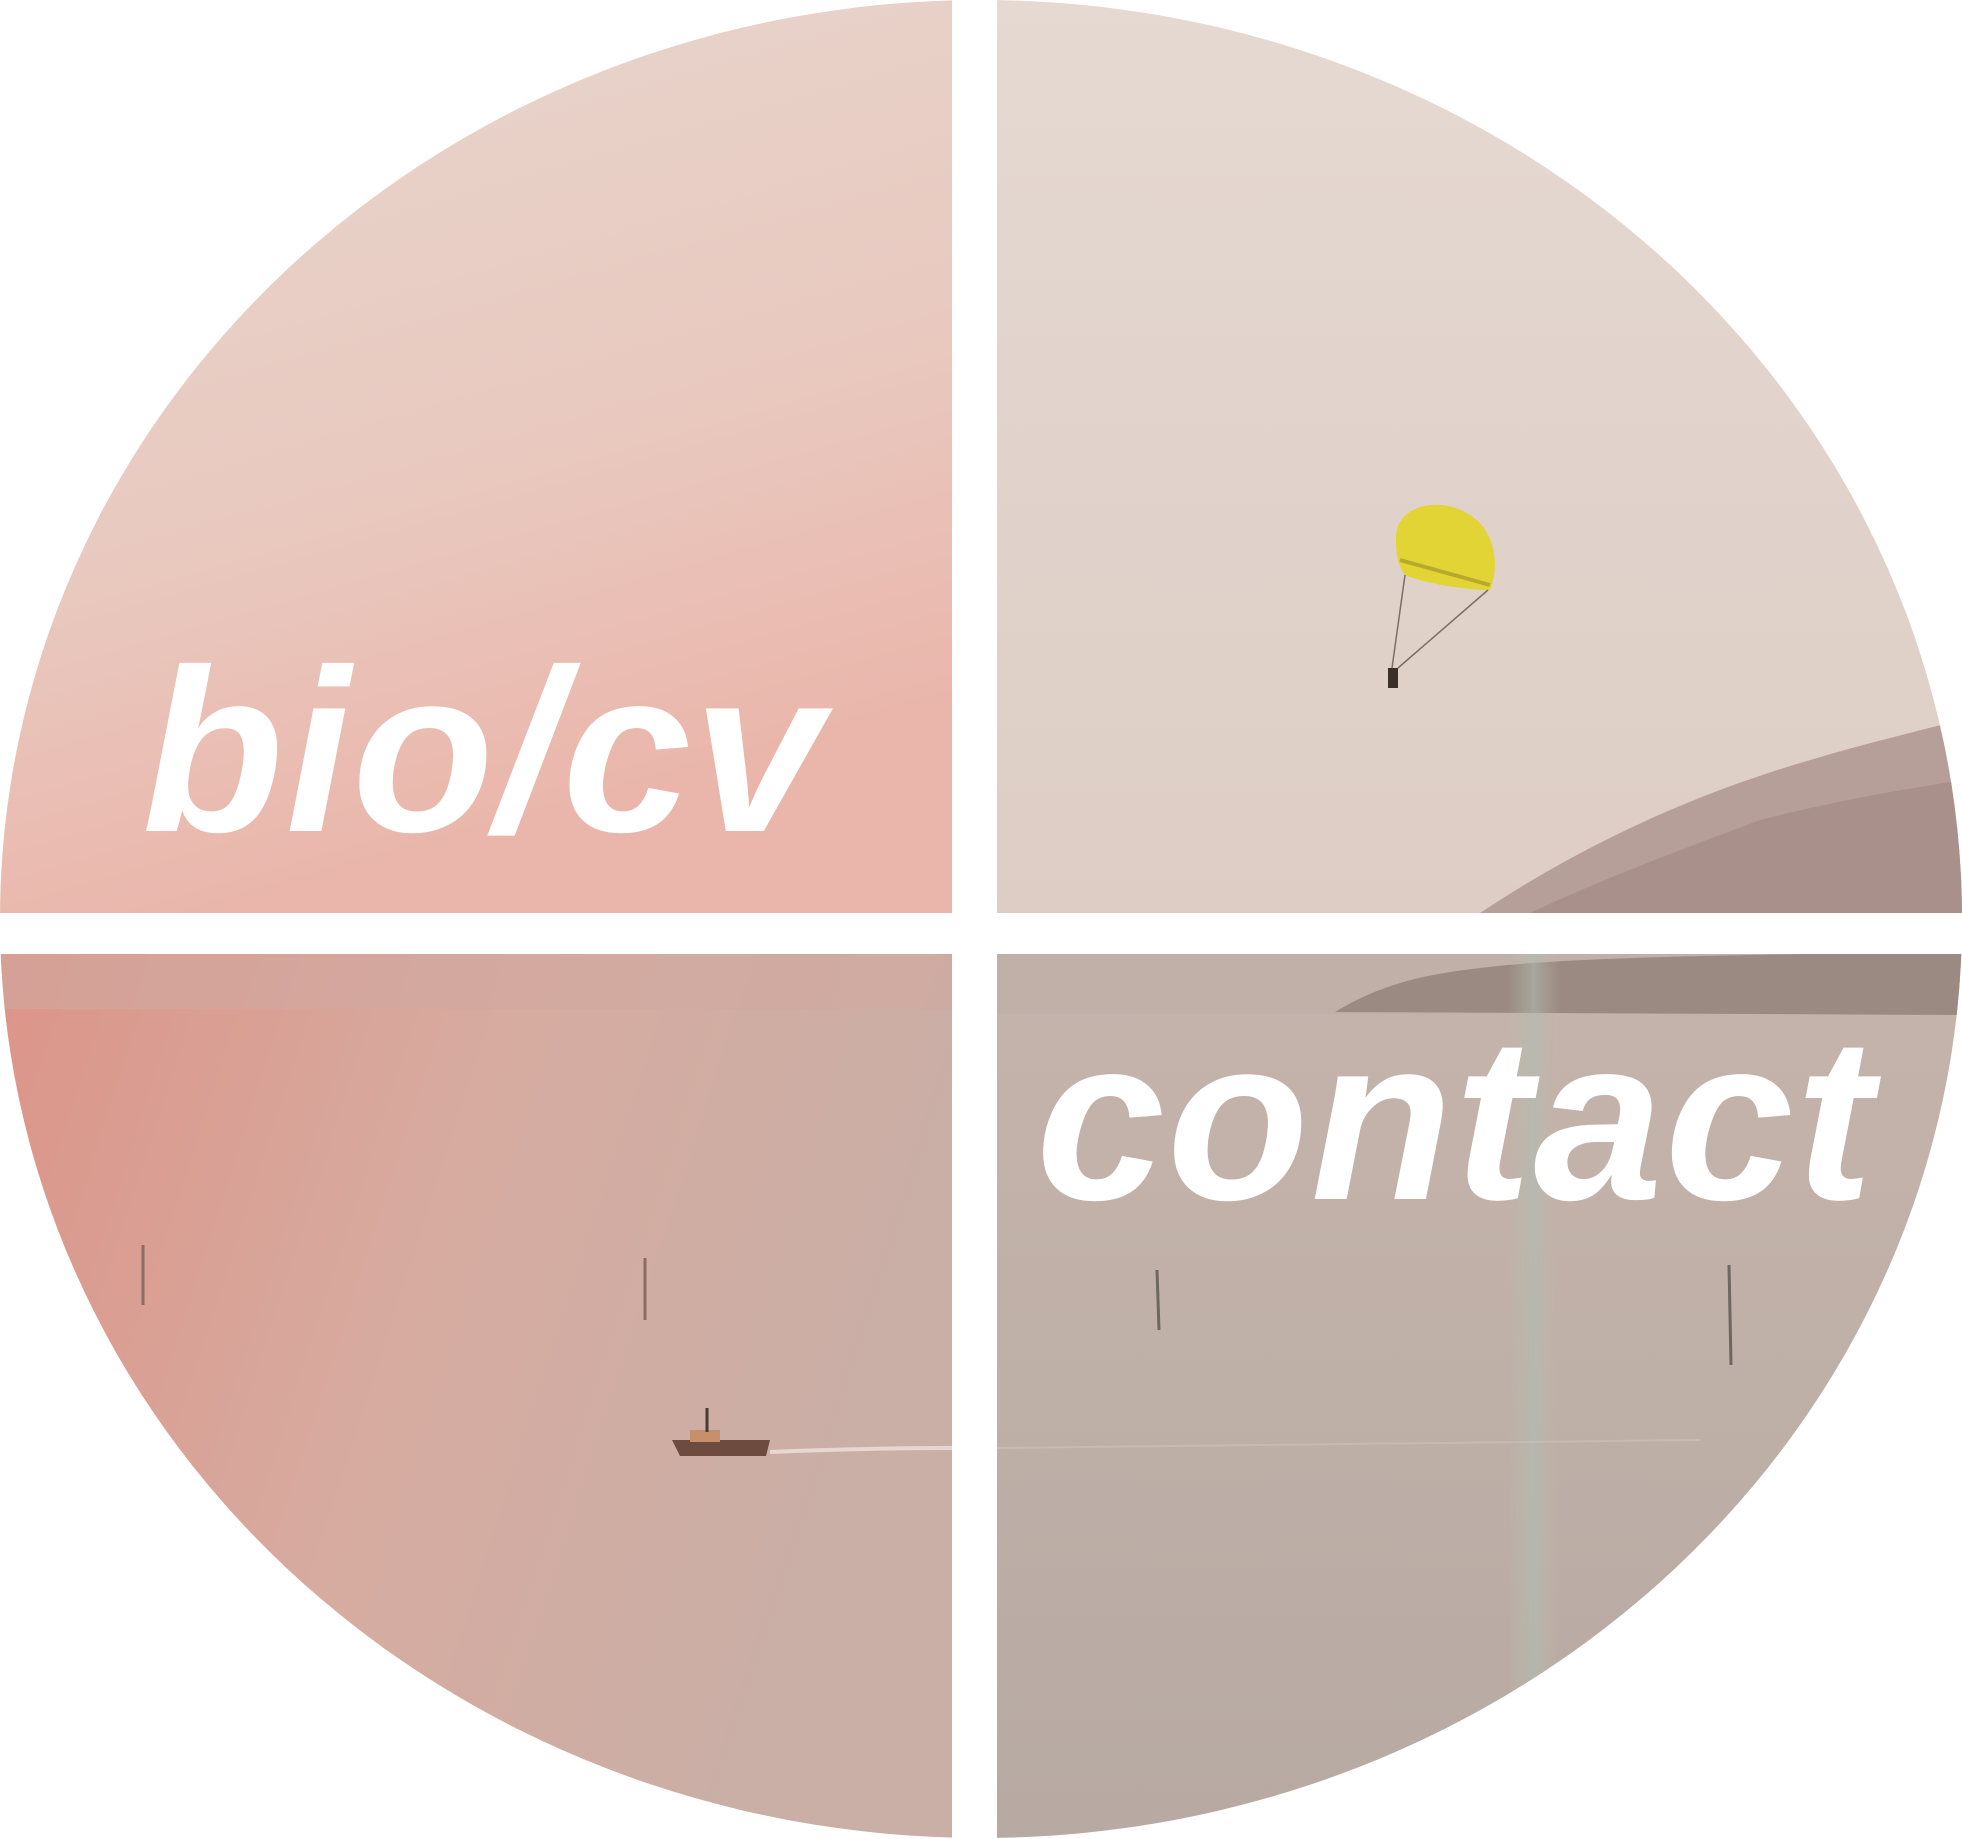  Describe the element at coordinates (981, 933) in the screenshot. I see `horizontal-divider` at that location.